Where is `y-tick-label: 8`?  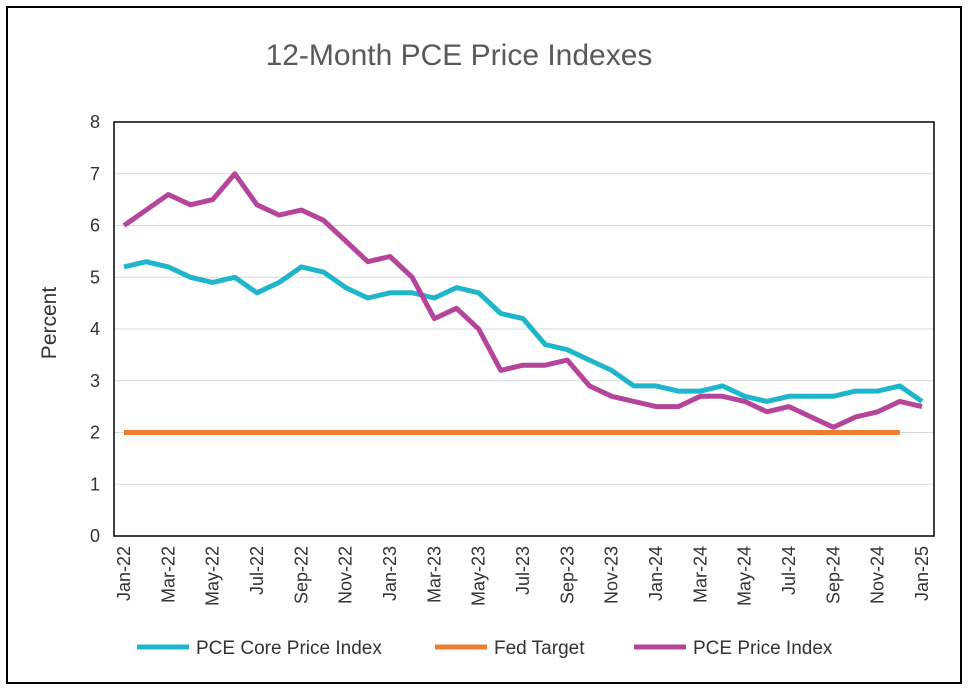 y-tick-label: 8 is located at coordinates (95, 122).